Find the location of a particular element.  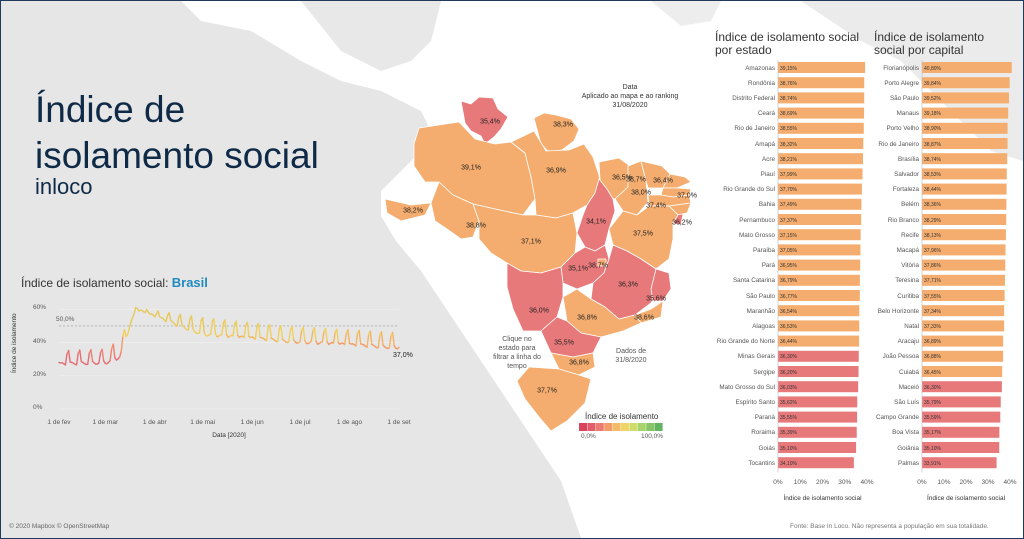

capital-value-label: 37,34% is located at coordinates (932, 311).